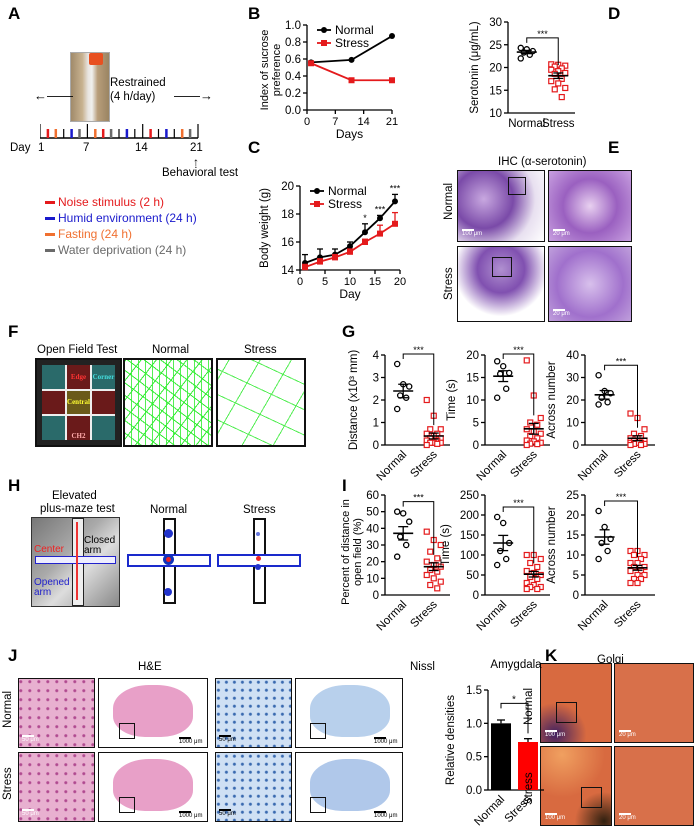 This screenshot has height=830, width=696. What do you see at coordinates (386, 816) in the screenshot?
I see `scale-bar: 1000 μm` at bounding box center [386, 816].